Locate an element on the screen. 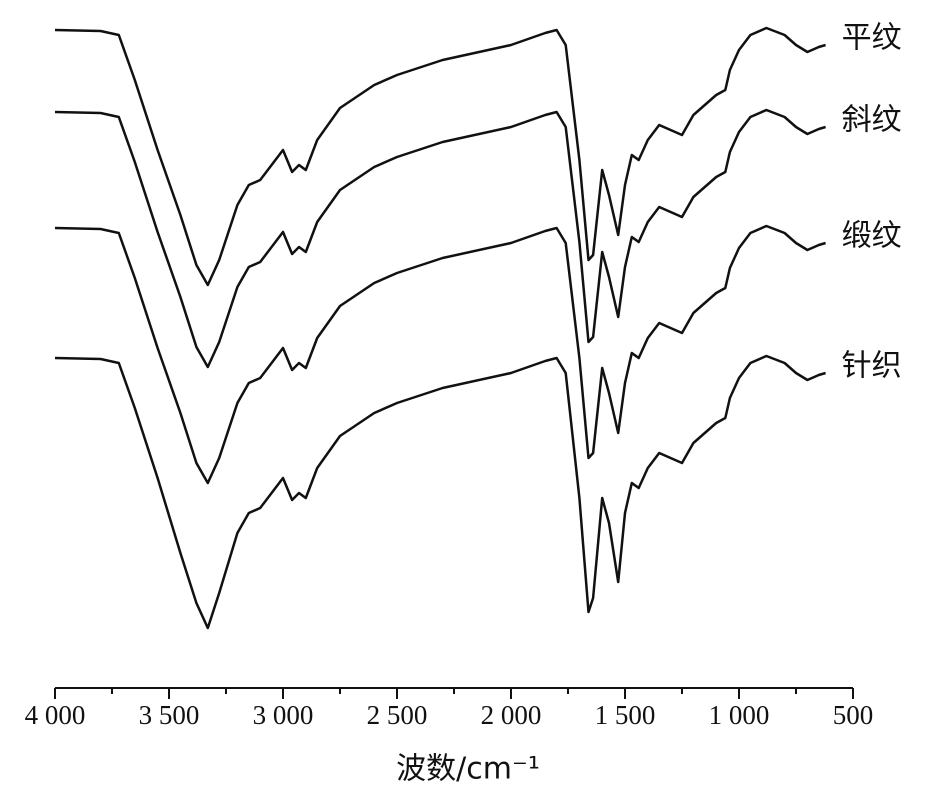 The image size is (950, 792). x-tick-label: 4 000 is located at coordinates (55, 715).